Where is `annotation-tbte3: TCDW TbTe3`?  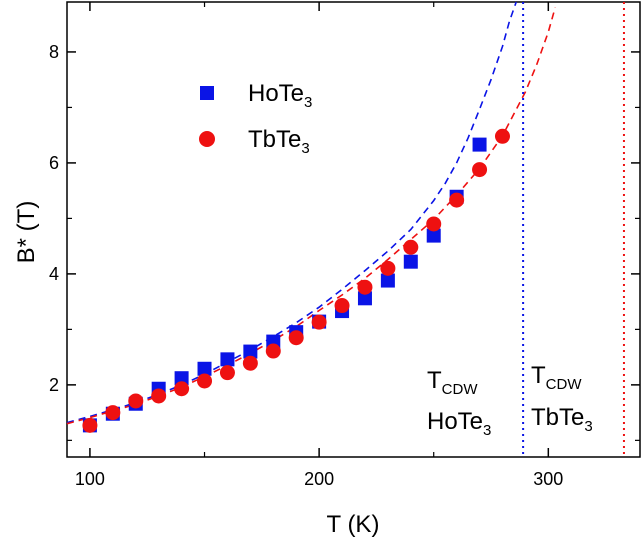
annotation-tbte3: TCDW TbTe3 is located at coordinates (562, 398).